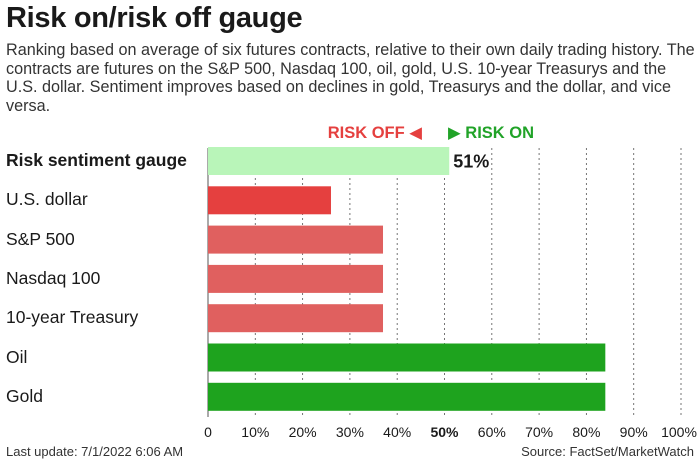 This screenshot has width=700, height=462. I want to click on risk-on-label: ▶ RISK ON, so click(491, 133).